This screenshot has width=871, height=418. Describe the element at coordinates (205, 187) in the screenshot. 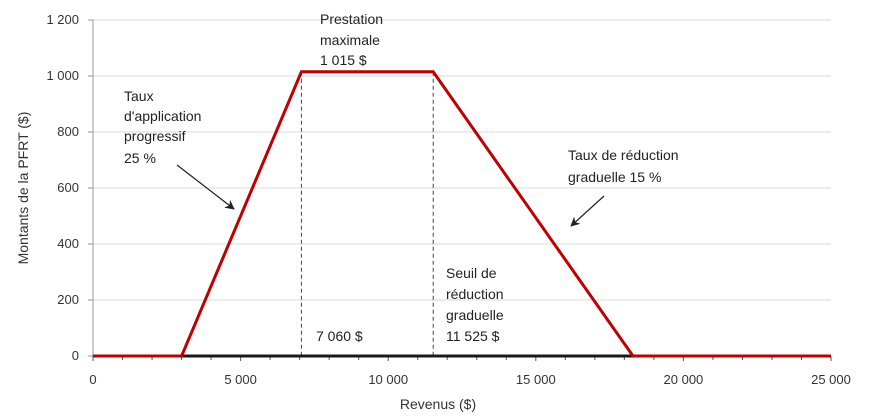

I see `arrow-phase-in` at that location.